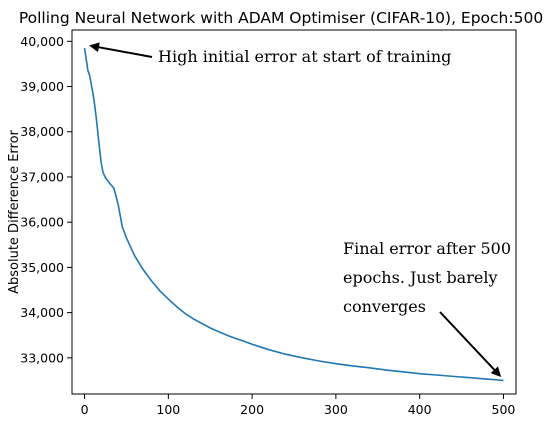 This screenshot has height=427, width=550. I want to click on x-tick-label: 400, so click(420, 409).